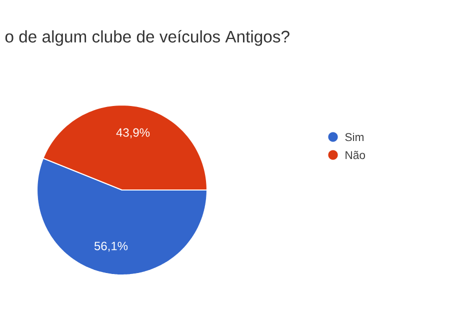 This screenshot has height=313, width=470. What do you see at coordinates (111, 247) in the screenshot?
I see `data-label: 56,1%` at bounding box center [111, 247].